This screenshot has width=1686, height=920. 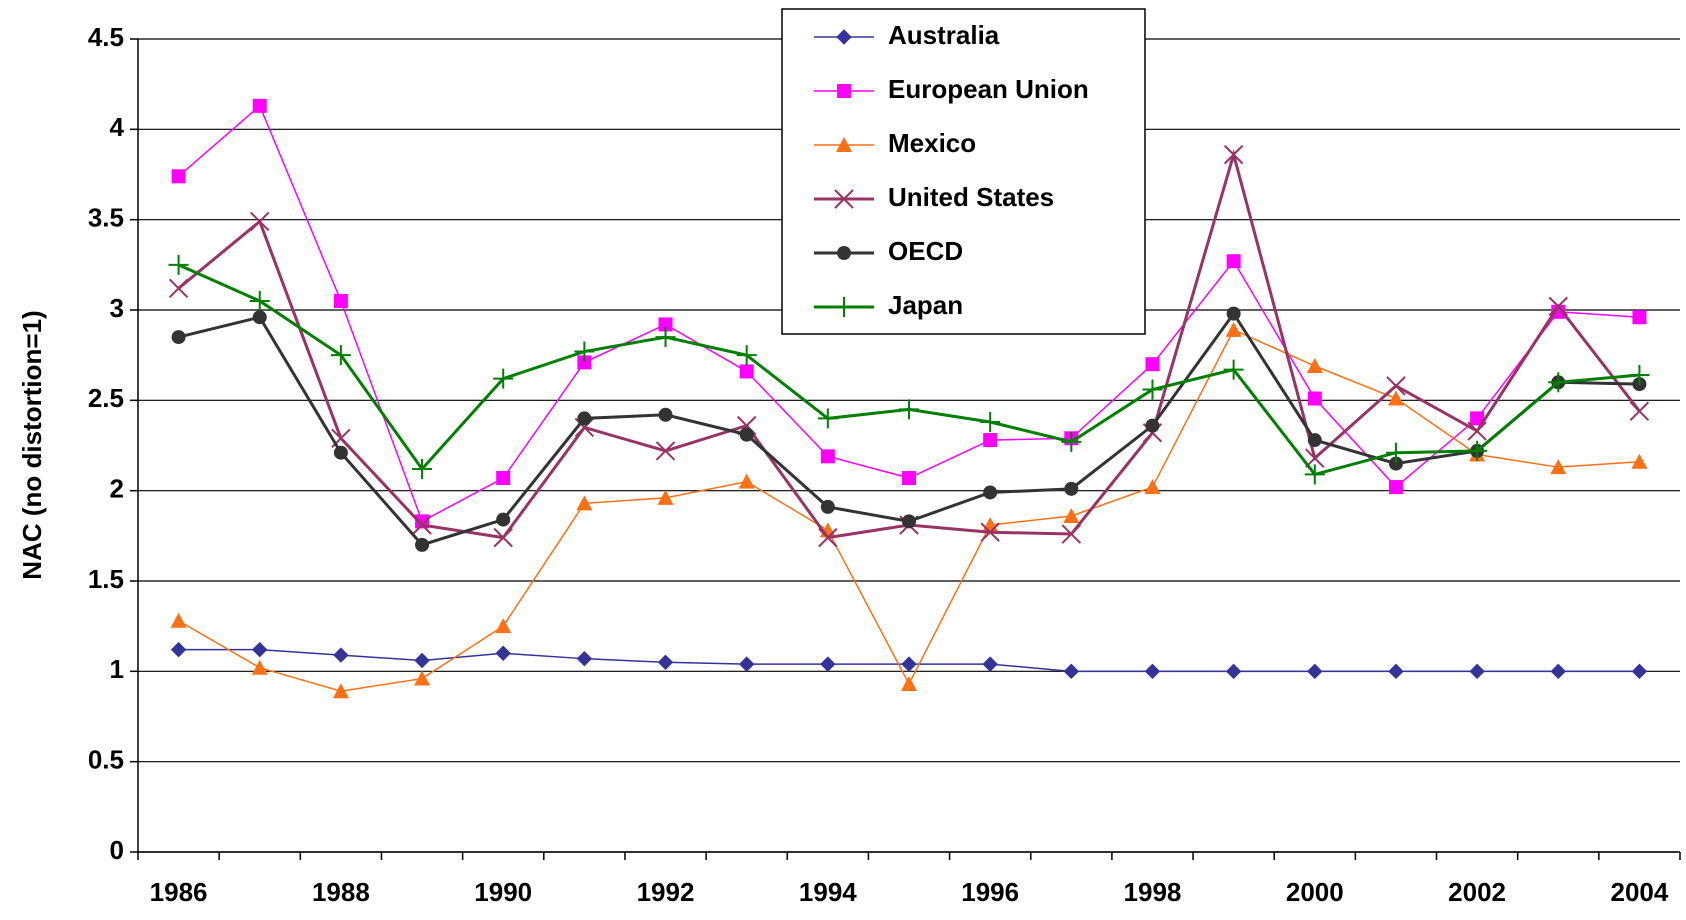 I want to click on legend-label: OECD, so click(x=925, y=251).